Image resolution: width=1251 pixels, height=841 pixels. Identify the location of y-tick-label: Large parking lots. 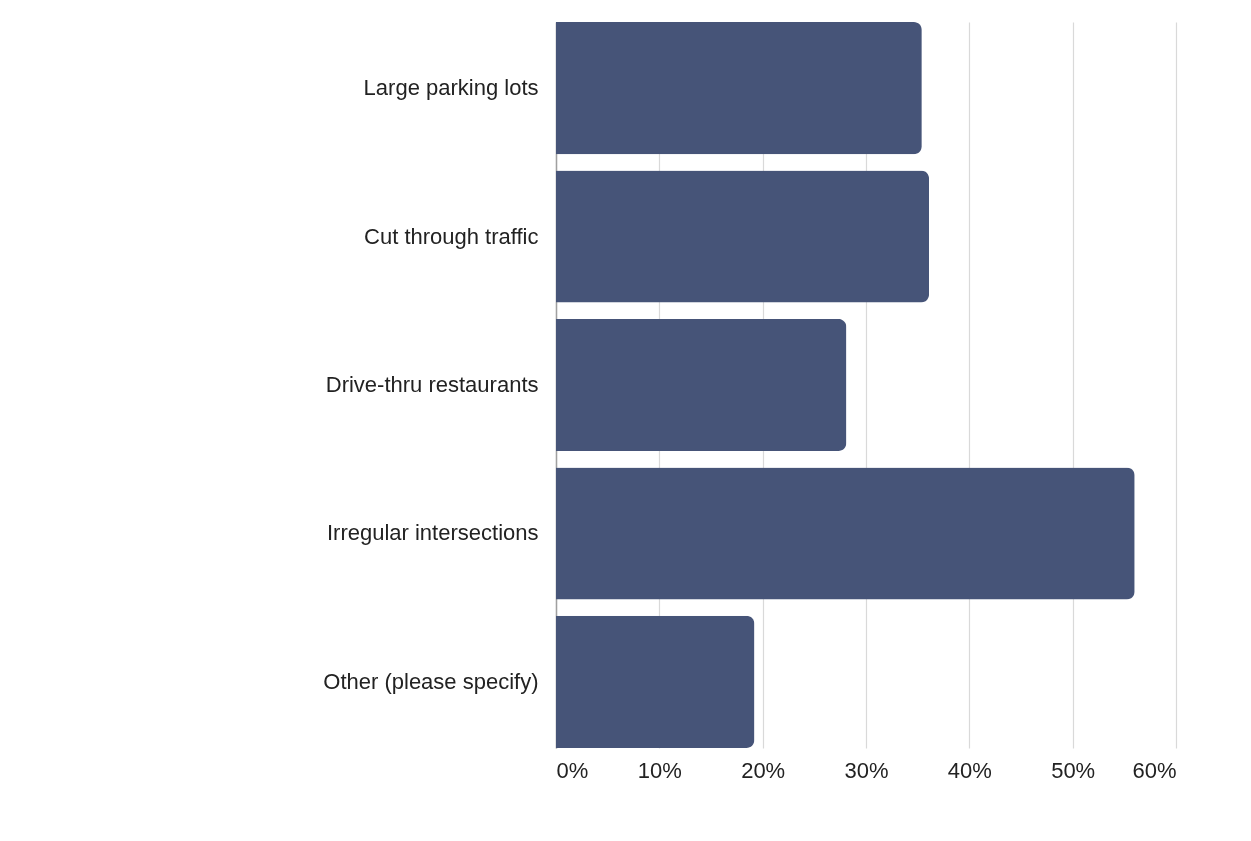
(451, 88).